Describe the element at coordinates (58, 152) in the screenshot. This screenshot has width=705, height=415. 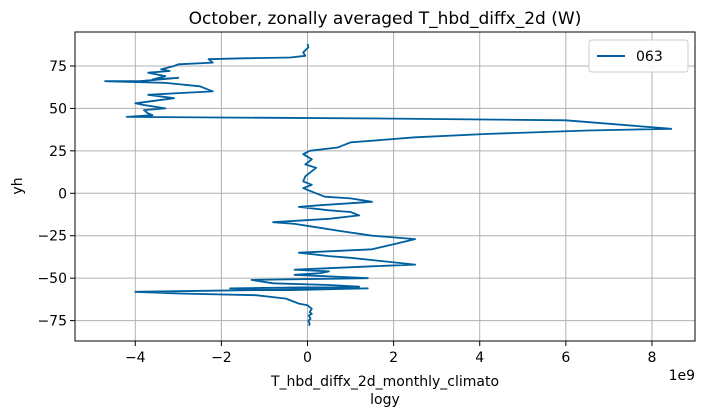
I see `y-tick-label: 25` at that location.